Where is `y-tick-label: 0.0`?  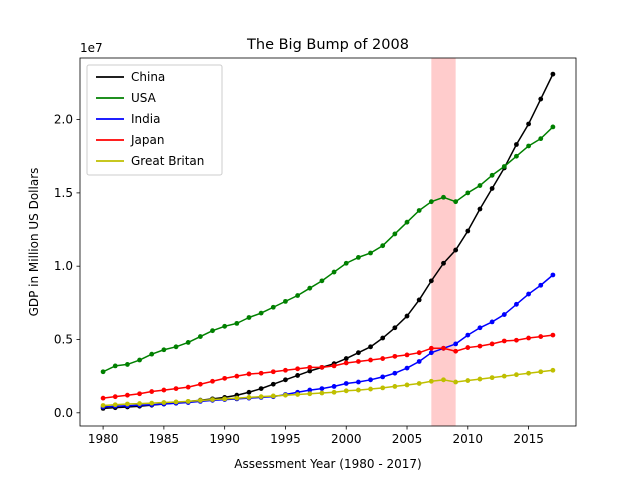
y-tick-label: 0.0 is located at coordinates (63, 413).